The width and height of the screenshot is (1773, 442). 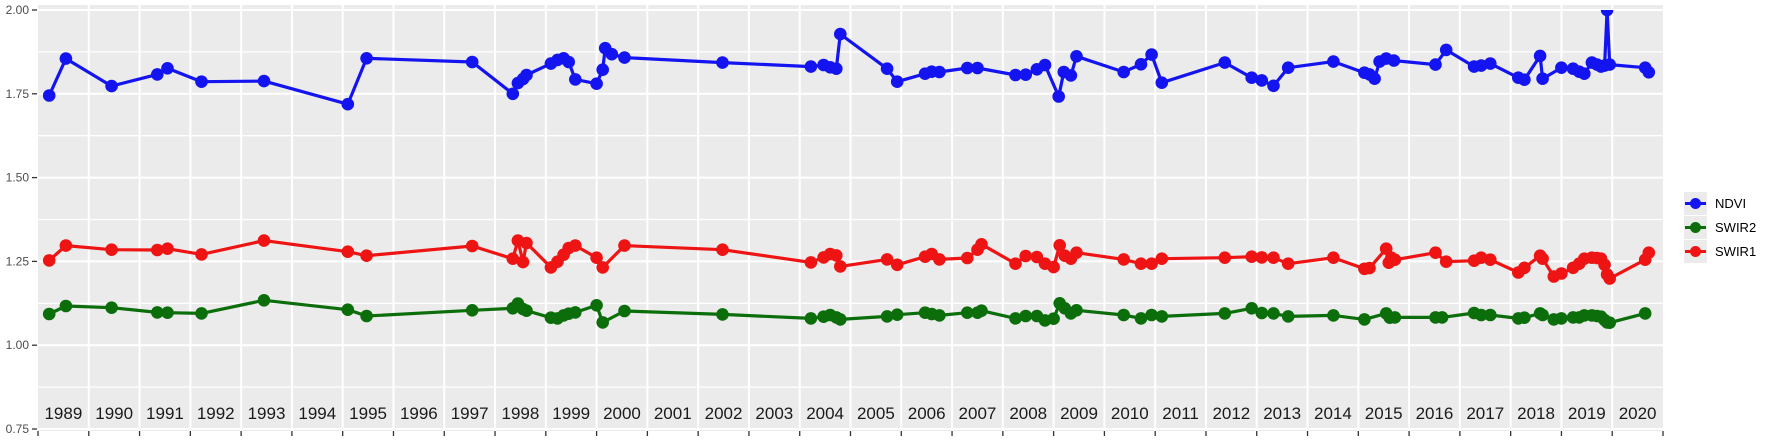 I want to click on y-axis-tick-label: 0.75, so click(x=18, y=429).